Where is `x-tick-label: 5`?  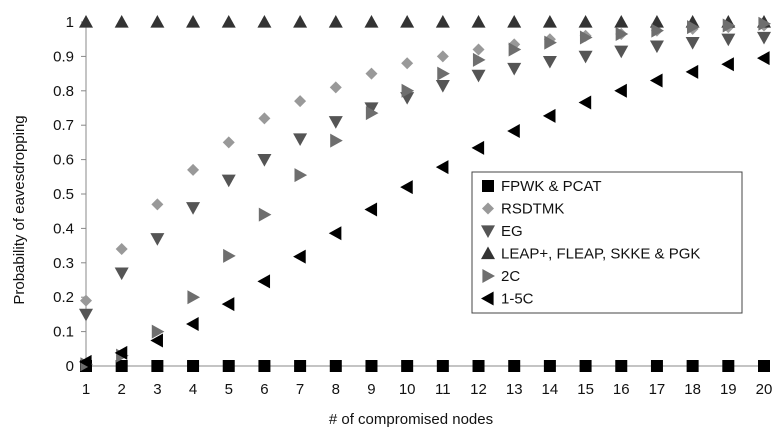
x-tick-label: 5 is located at coordinates (229, 389).